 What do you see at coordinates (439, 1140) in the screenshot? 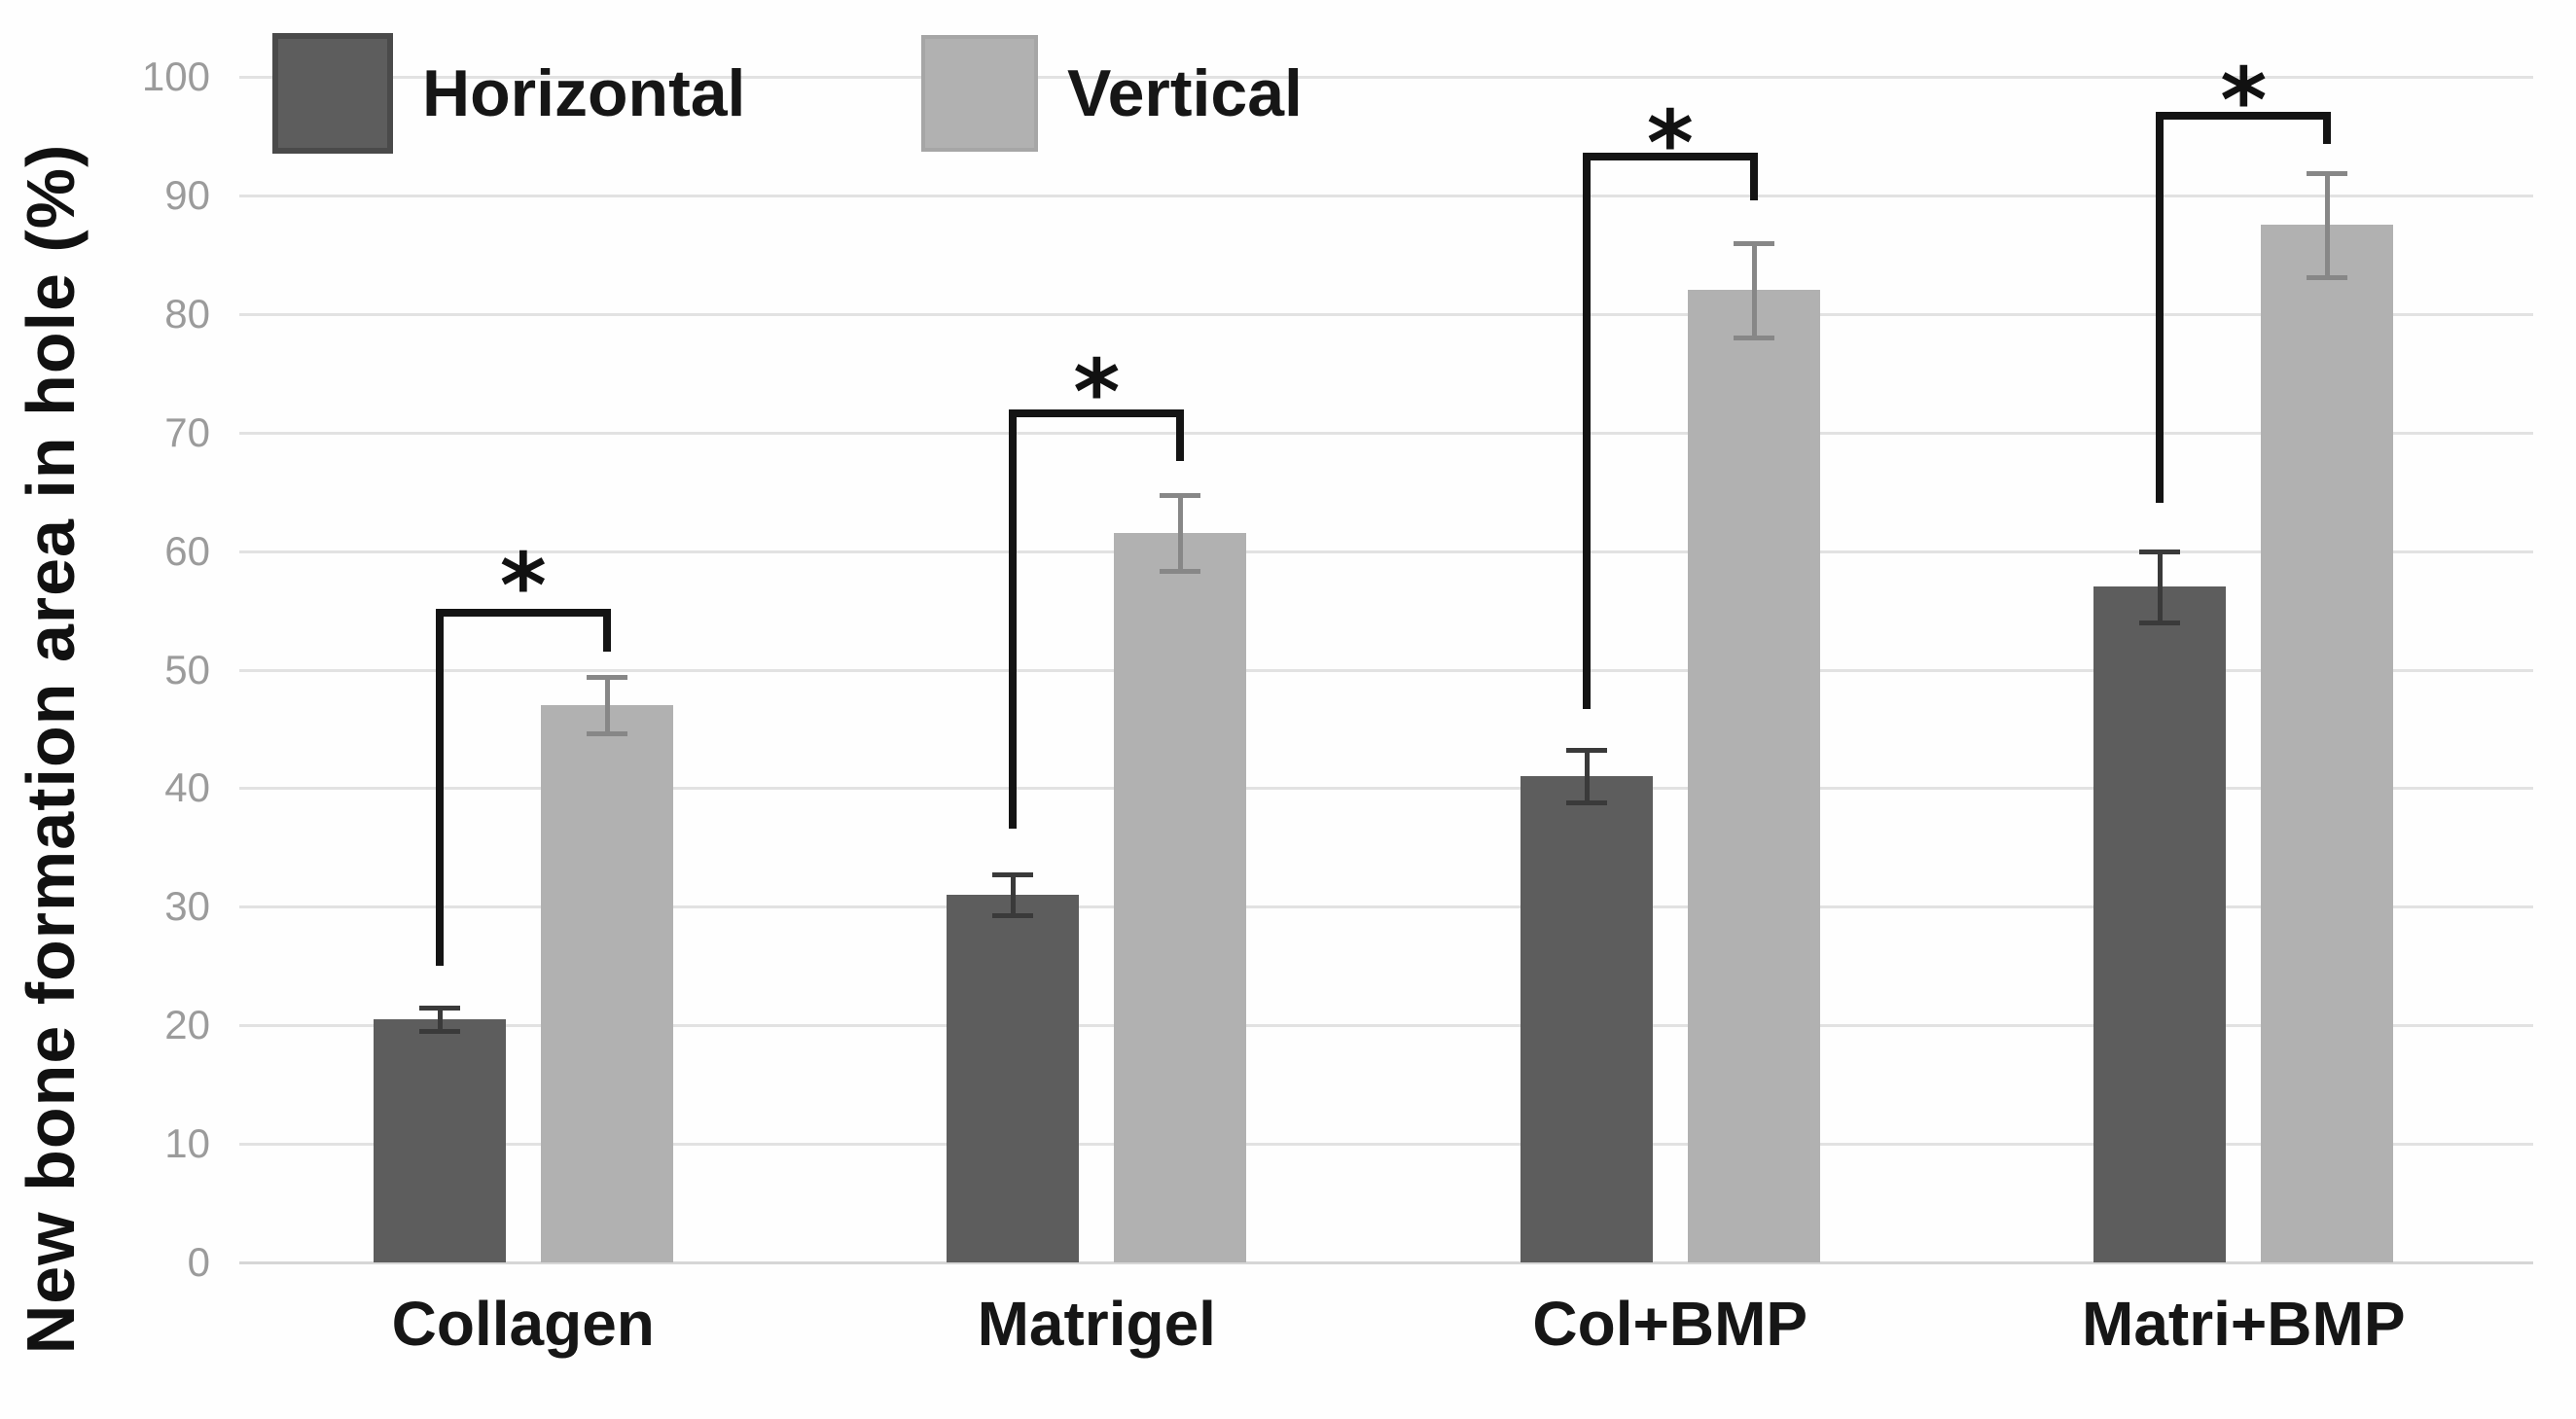
I see `bar-horizontal-collagen` at bounding box center [439, 1140].